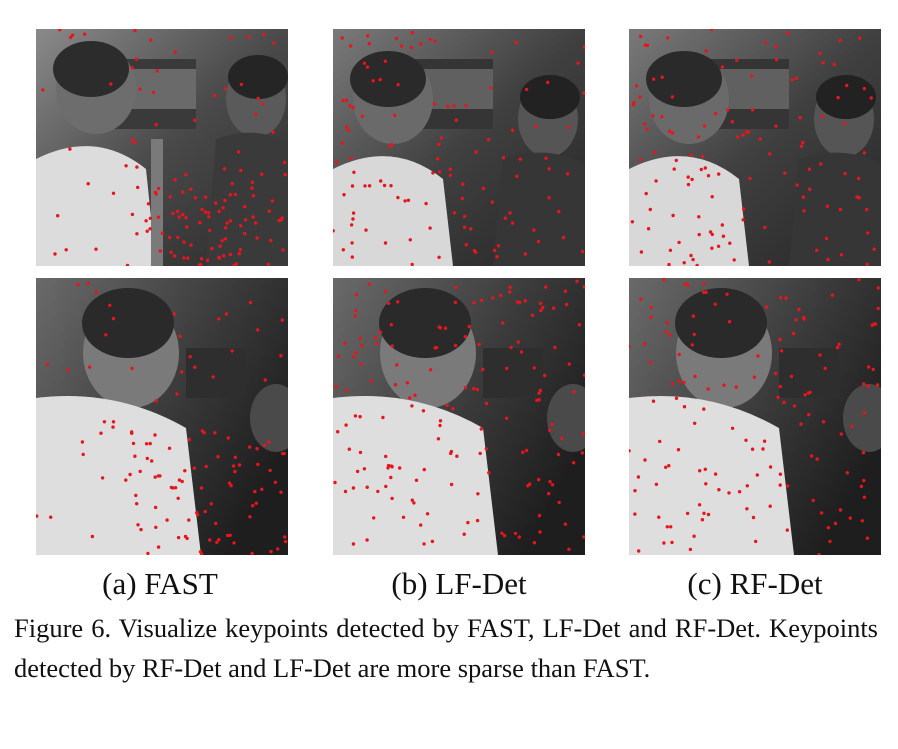  I want to click on lfdet-view1-image, so click(459, 147).